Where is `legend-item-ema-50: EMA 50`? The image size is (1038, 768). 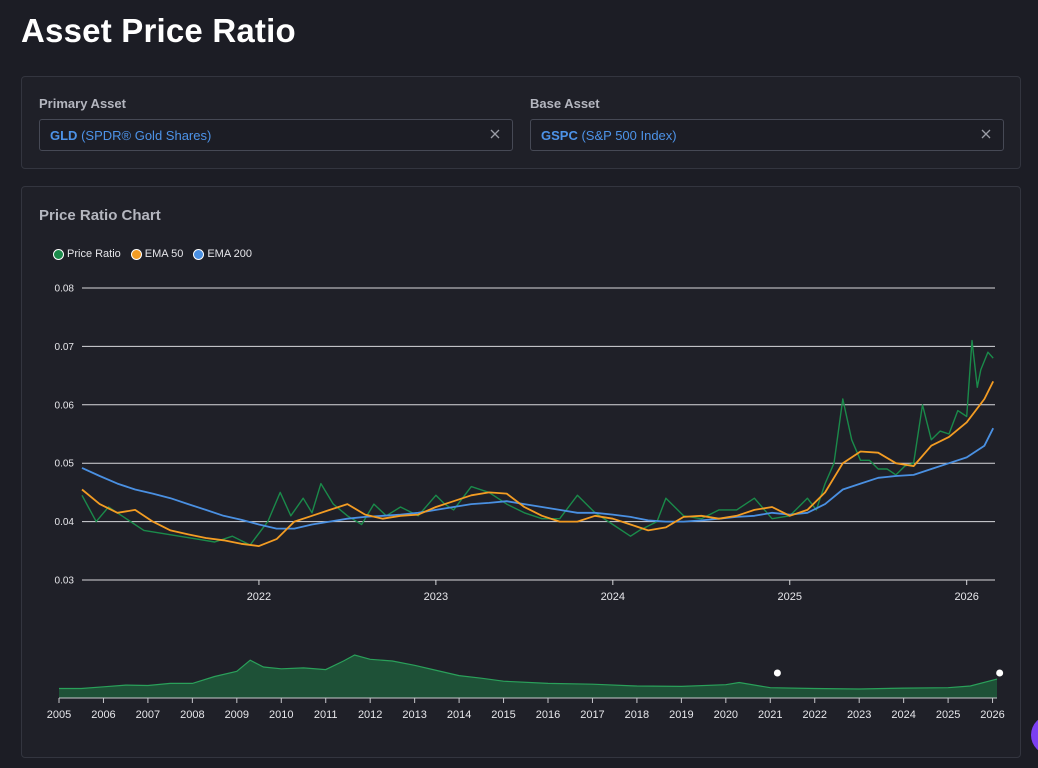
legend-item-ema-50: EMA 50 is located at coordinates (157, 254).